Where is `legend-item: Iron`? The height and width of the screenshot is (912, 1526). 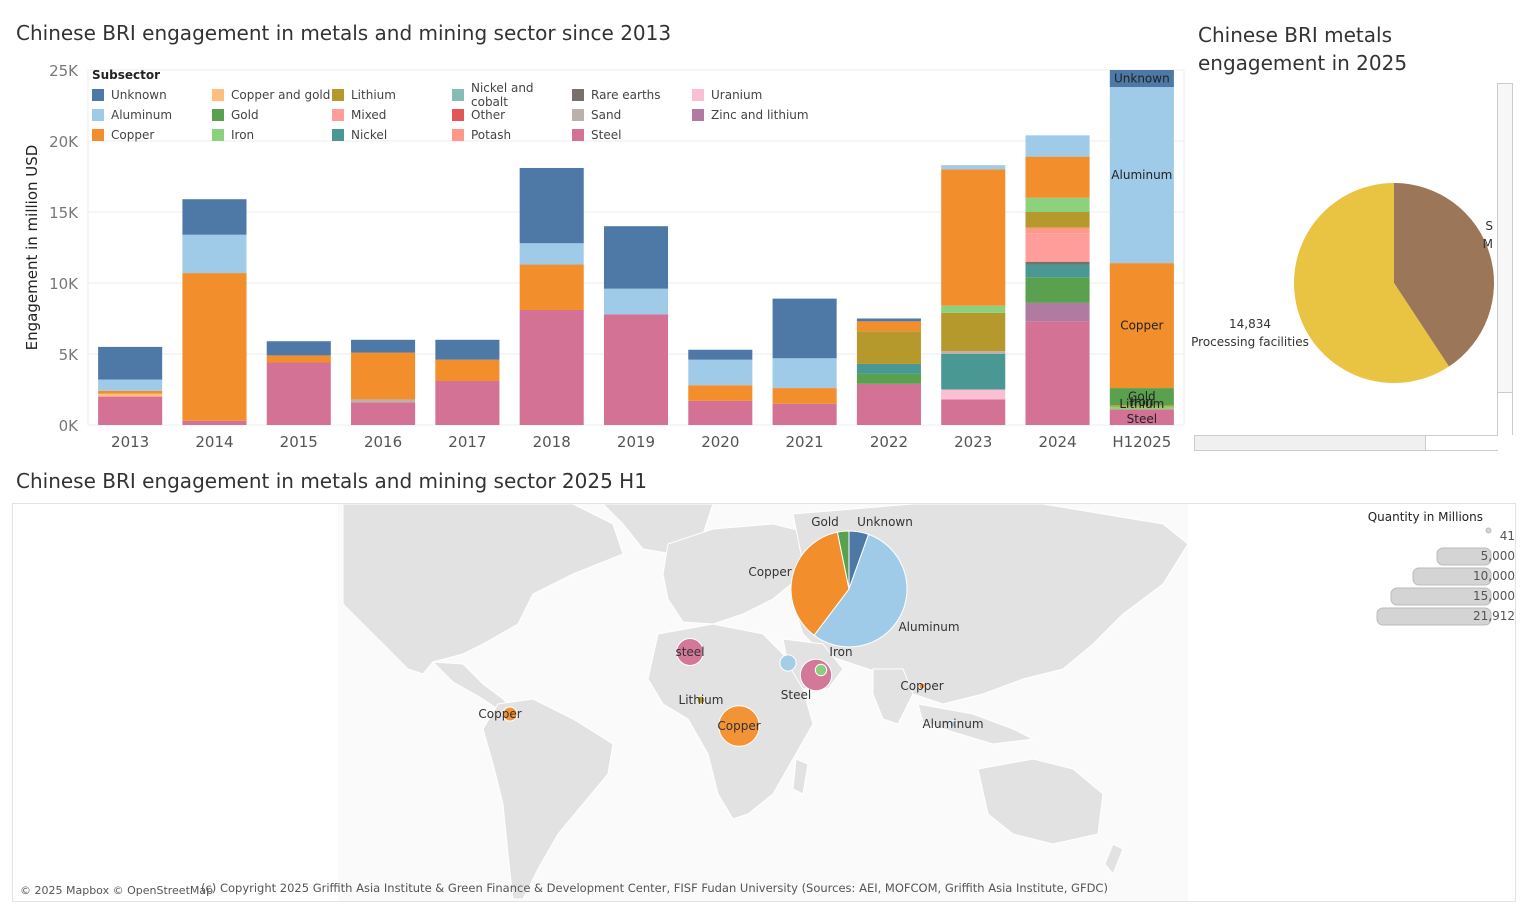 legend-item: Iron is located at coordinates (272, 135).